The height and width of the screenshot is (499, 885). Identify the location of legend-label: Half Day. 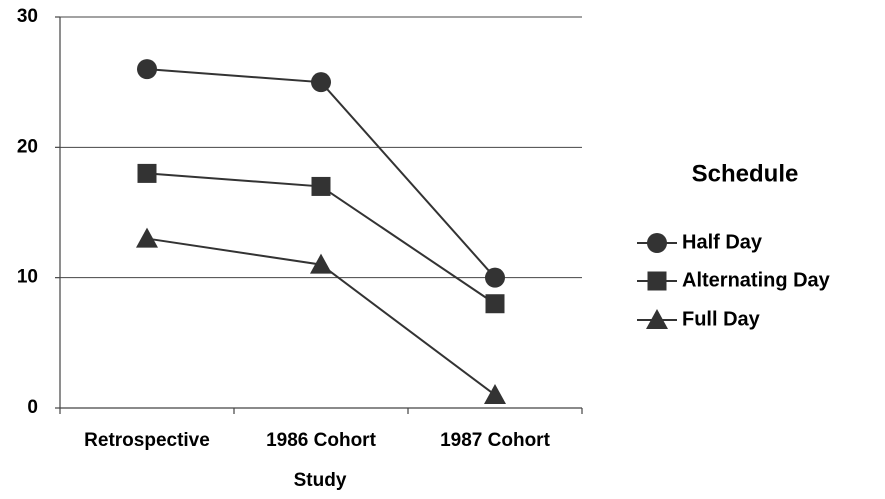
(722, 242).